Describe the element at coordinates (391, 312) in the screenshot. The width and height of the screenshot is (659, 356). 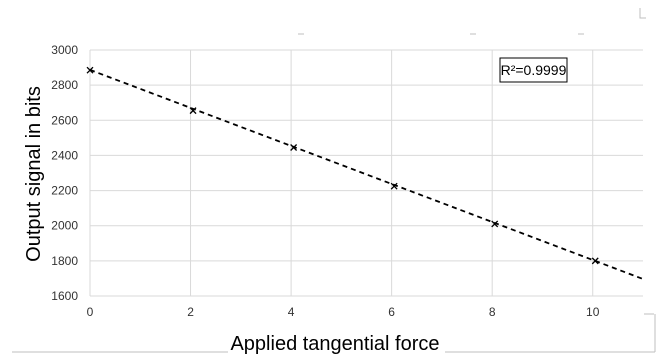
I see `x-tick-label: 6` at that location.